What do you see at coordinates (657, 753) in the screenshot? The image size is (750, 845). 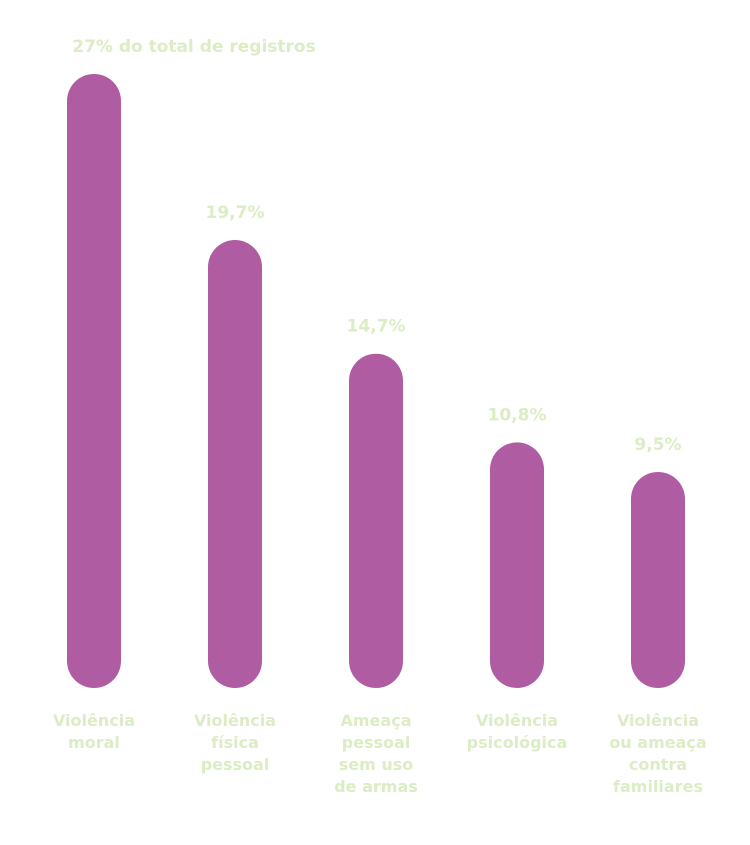 I see `category-label-5: Violência ou ameaça contra familiares` at bounding box center [657, 753].